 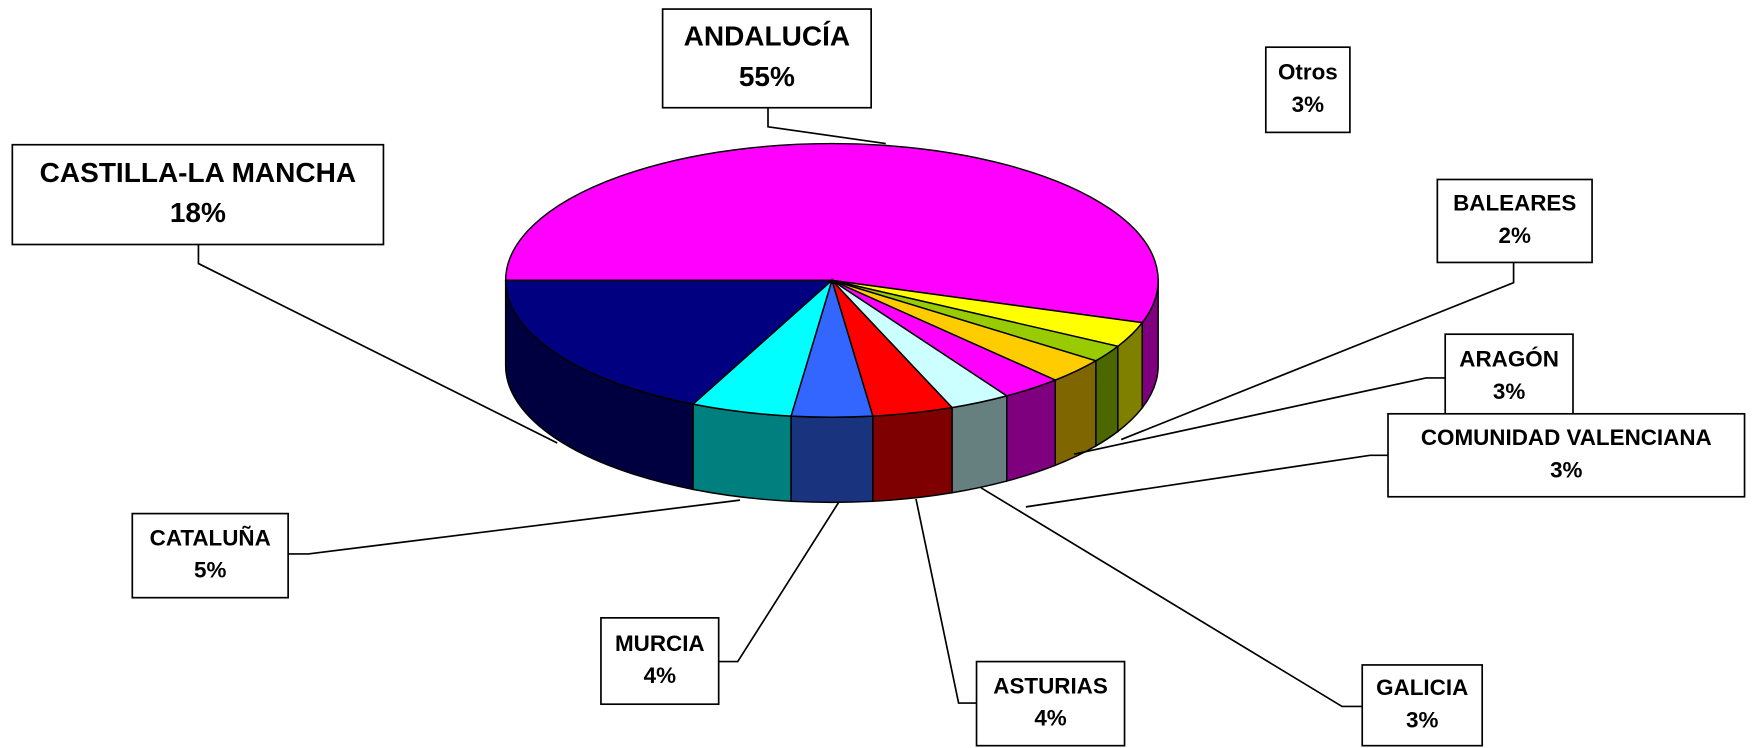 What do you see at coordinates (1514, 203) in the screenshot?
I see `slice-label: BALEARES` at bounding box center [1514, 203].